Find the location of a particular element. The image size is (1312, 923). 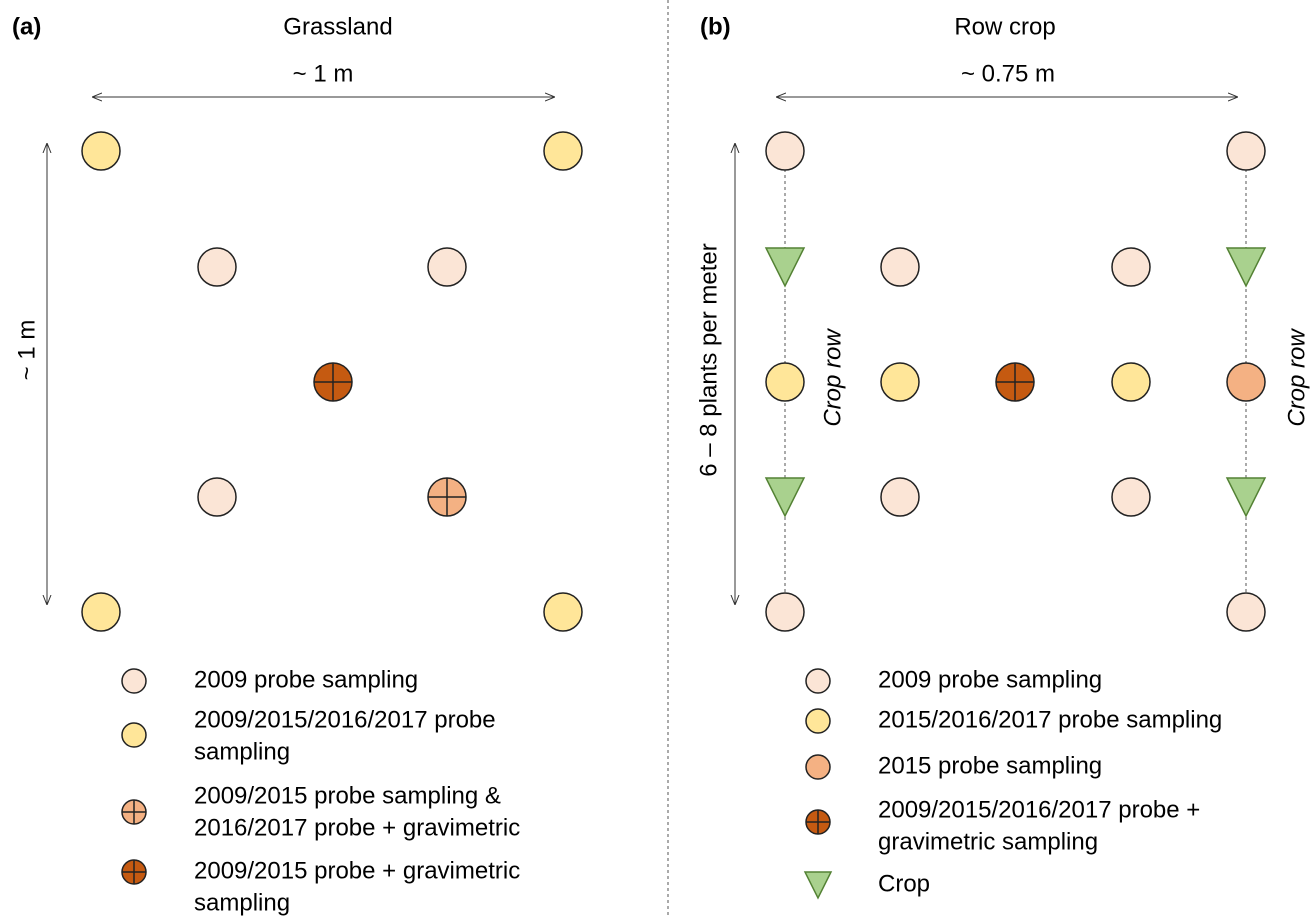

height-label: 6 – 8 plants per meter is located at coordinates (708, 359).